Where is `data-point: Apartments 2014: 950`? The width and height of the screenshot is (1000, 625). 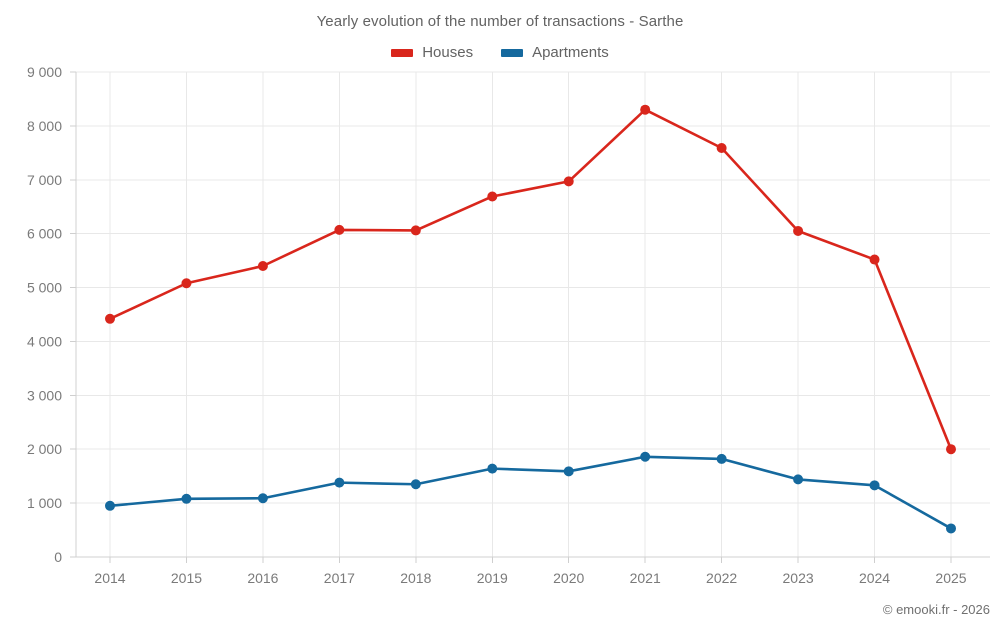 data-point: Apartments 2014: 950 is located at coordinates (110, 505).